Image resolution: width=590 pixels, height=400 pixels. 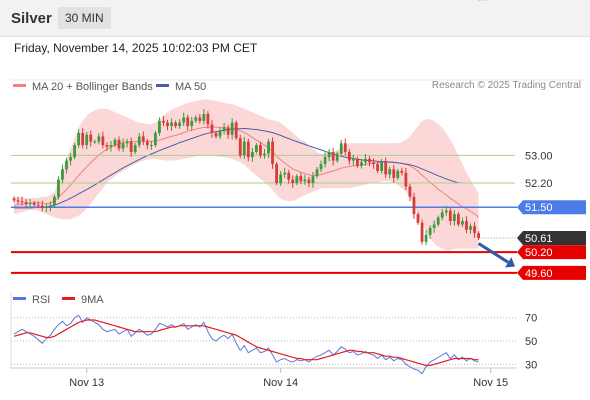 I want to click on instrument-title: Silver, so click(x=31, y=18).